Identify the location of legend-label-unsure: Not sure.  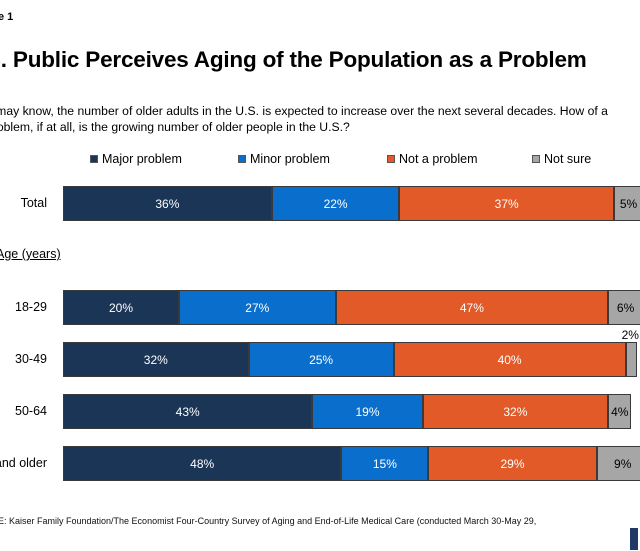
(568, 159).